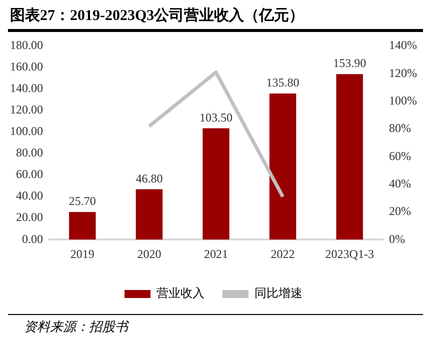  I want to click on x-tick-label: 2020, so click(149, 253).